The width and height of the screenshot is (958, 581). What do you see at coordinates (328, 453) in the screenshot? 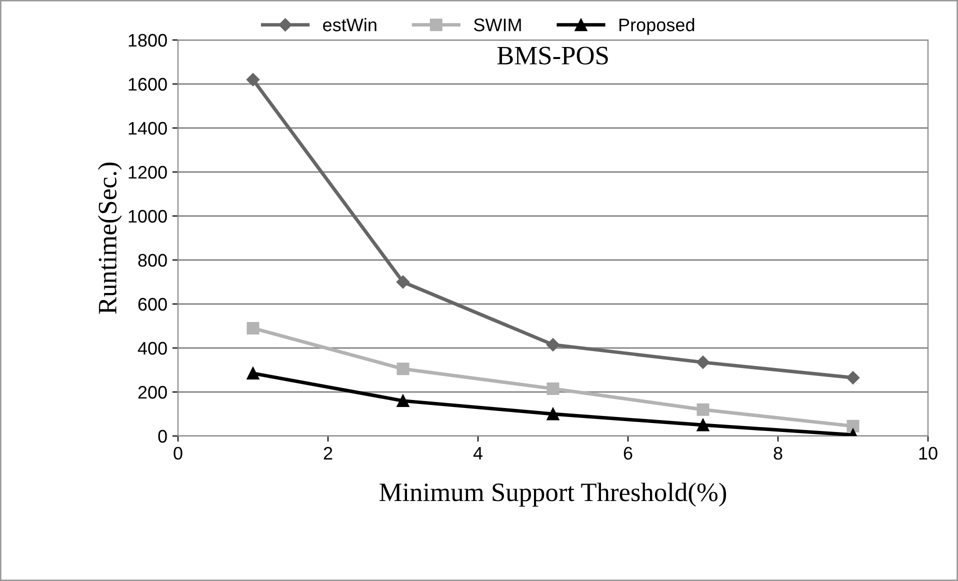
I see `x-tick-label: 2` at bounding box center [328, 453].